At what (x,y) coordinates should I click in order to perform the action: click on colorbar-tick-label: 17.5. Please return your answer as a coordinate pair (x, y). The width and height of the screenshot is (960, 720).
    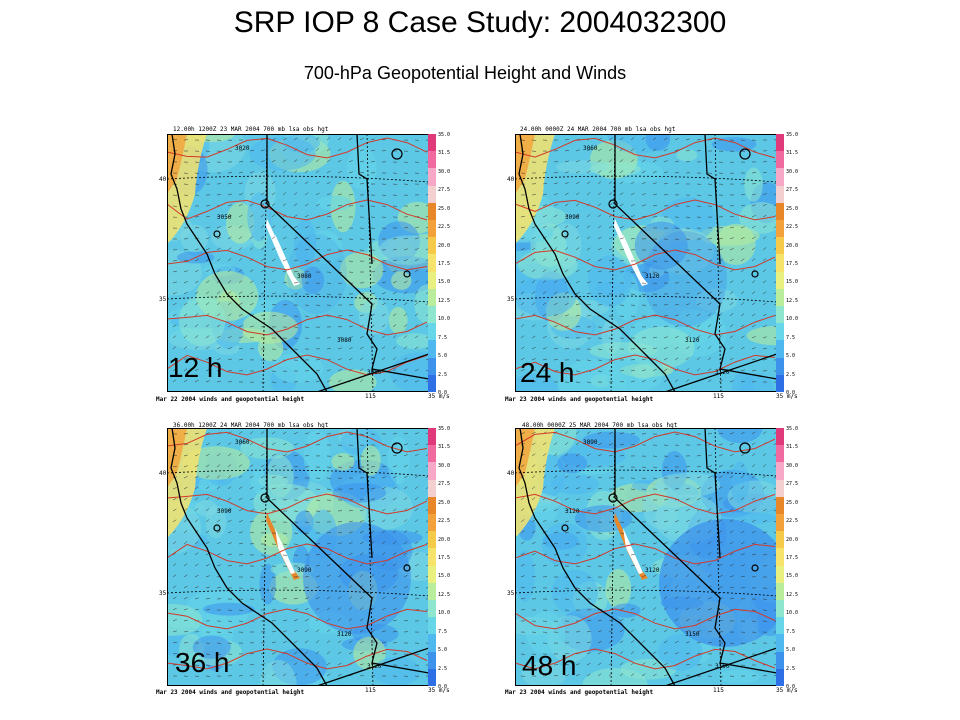
    Looking at the image, I should click on (792, 558).